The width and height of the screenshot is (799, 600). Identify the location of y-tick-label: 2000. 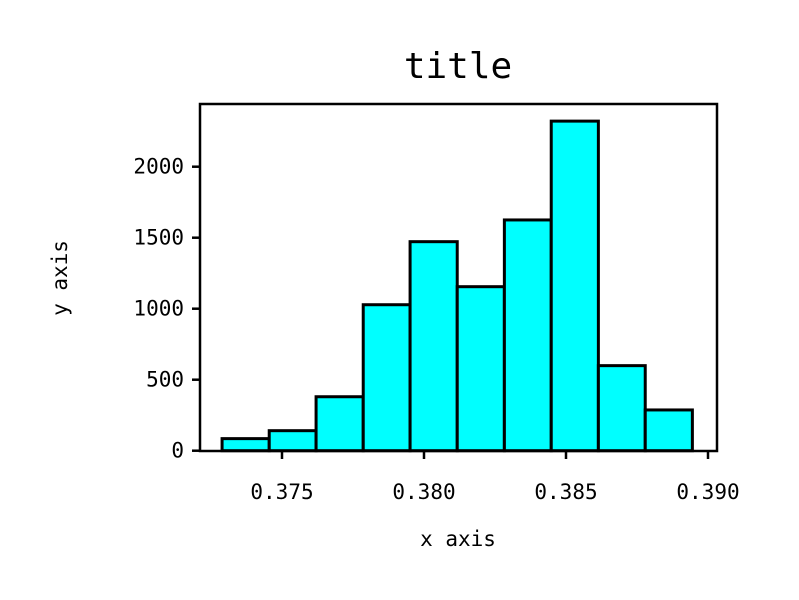
(158, 167).